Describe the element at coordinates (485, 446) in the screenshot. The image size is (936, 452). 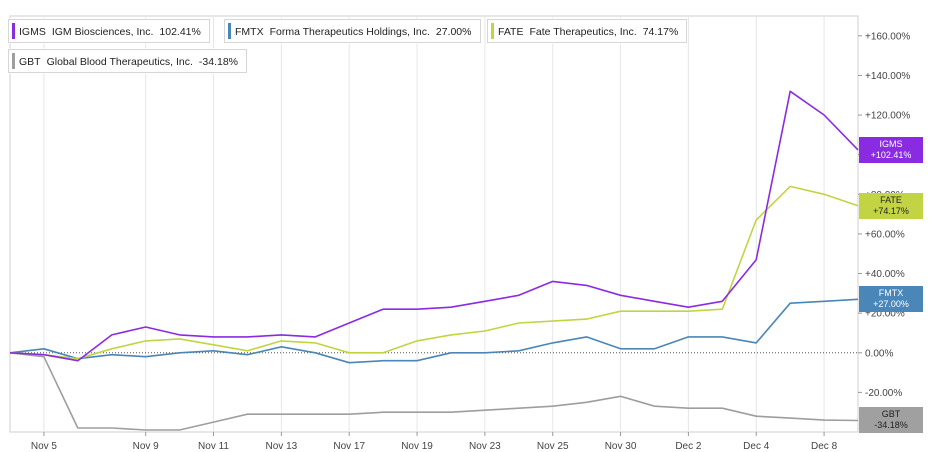
I see `x-tick-label: Nov 23` at that location.